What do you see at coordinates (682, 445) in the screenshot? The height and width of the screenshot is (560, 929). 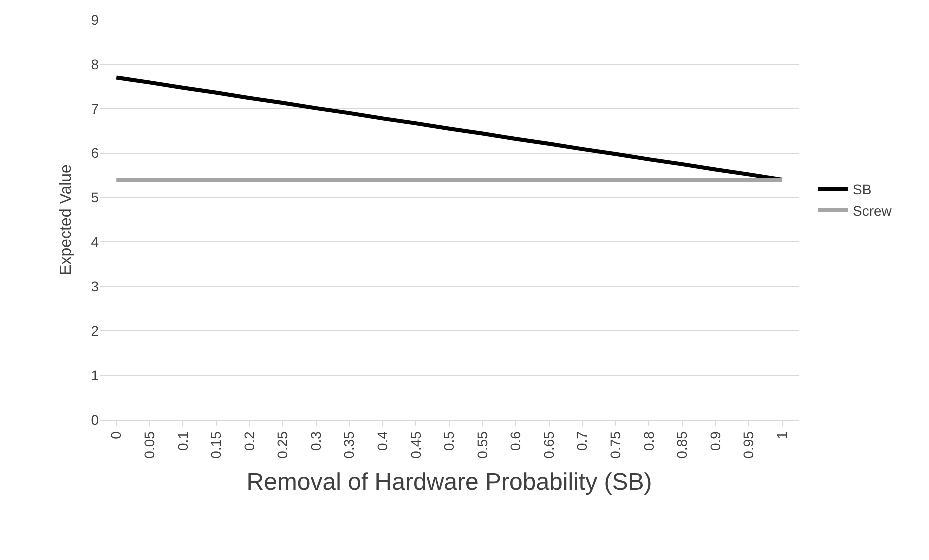 I see `x-tick-label: 0.85` at bounding box center [682, 445].